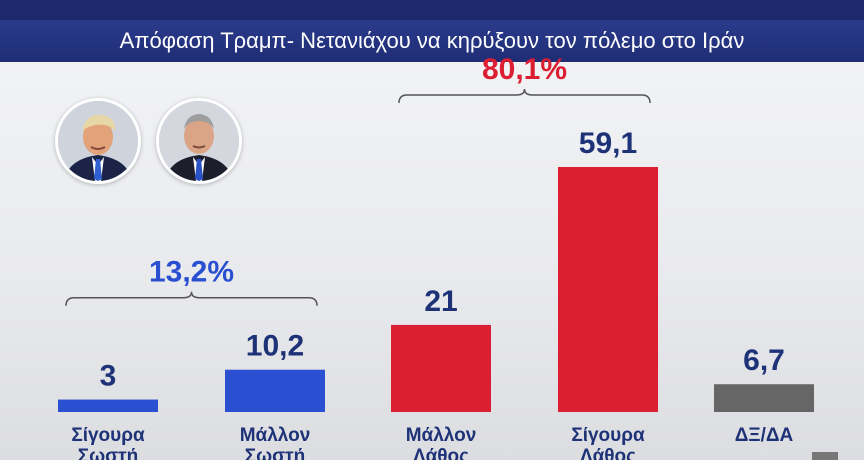 The width and height of the screenshot is (864, 460). What do you see at coordinates (524, 69) in the screenshot?
I see `group-total-label: 80,1%` at bounding box center [524, 69].